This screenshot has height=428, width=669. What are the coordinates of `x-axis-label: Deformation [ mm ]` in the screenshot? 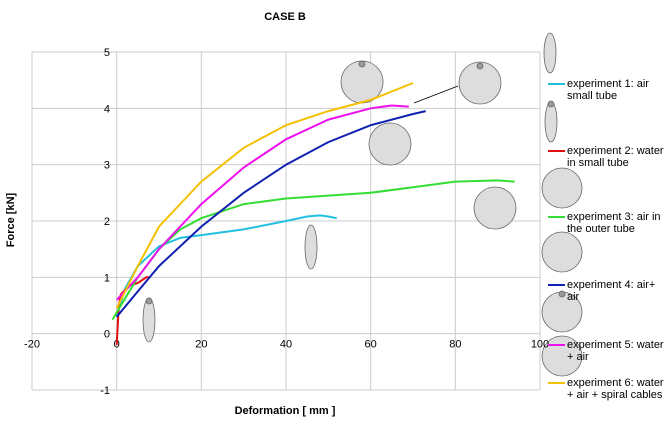 It's located at (285, 411).